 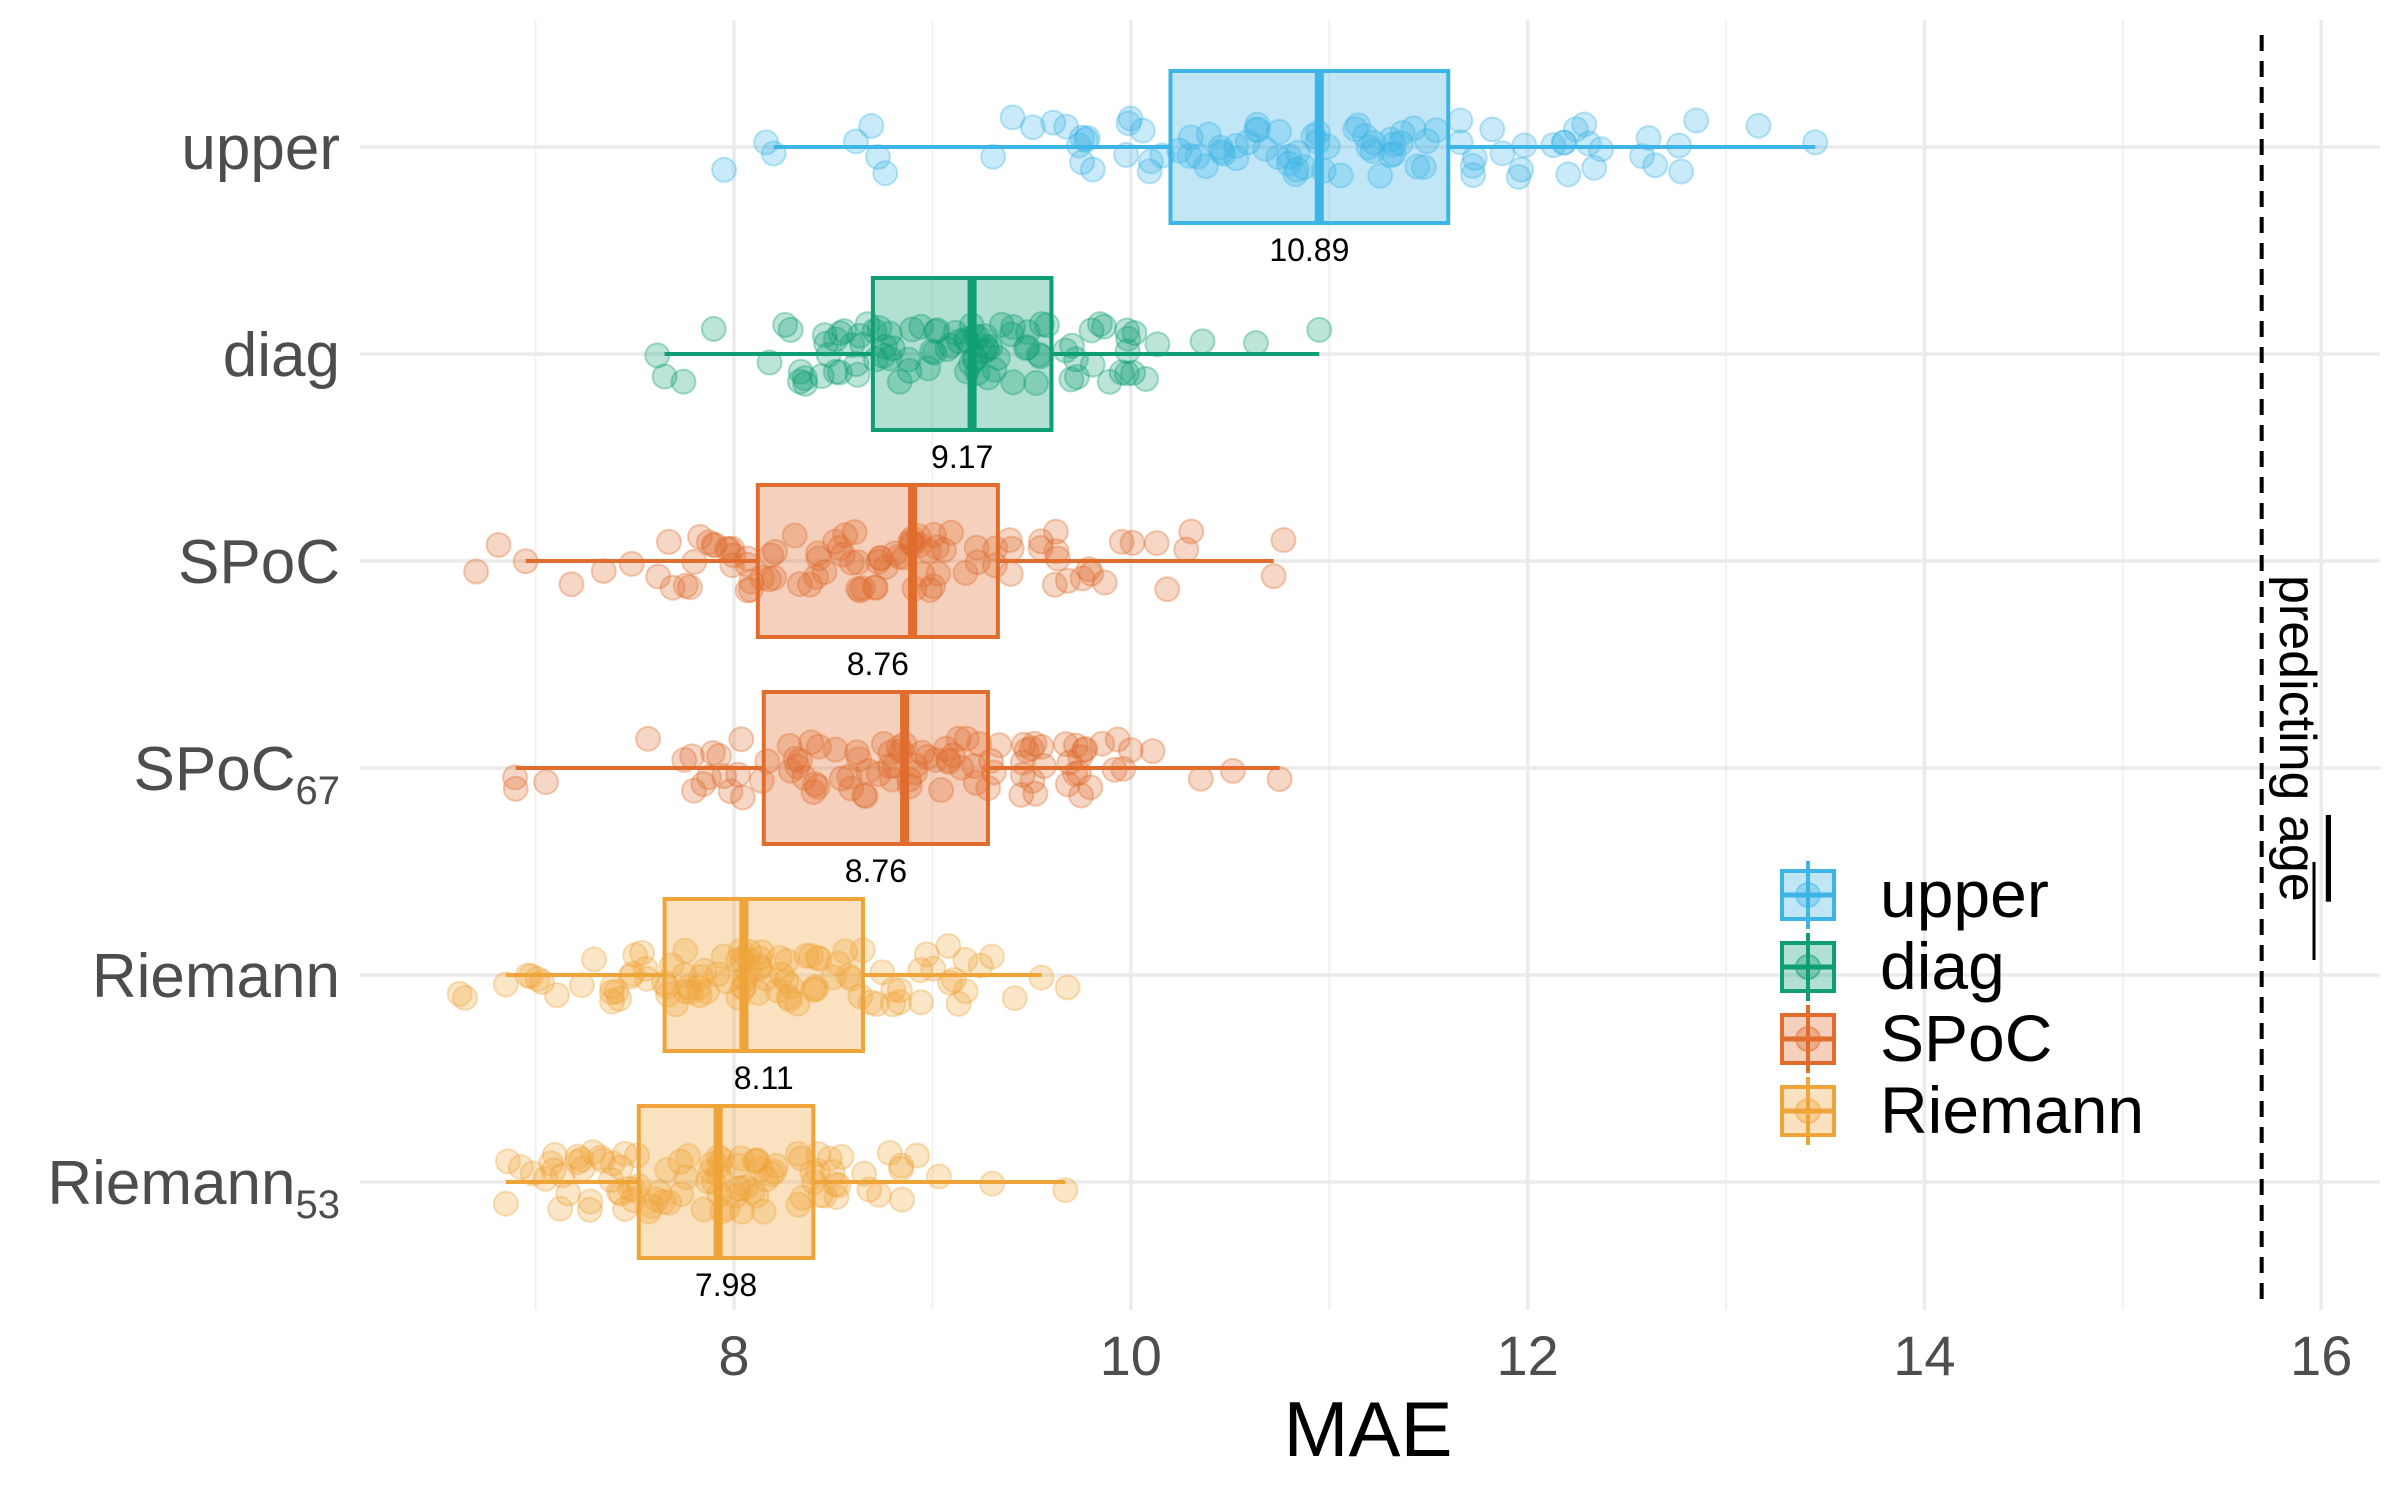 What do you see at coordinates (193, 670) in the screenshot?
I see `y-axis-labels: upper diag SPoC SPoC67 Riemann Riemann53` at bounding box center [193, 670].